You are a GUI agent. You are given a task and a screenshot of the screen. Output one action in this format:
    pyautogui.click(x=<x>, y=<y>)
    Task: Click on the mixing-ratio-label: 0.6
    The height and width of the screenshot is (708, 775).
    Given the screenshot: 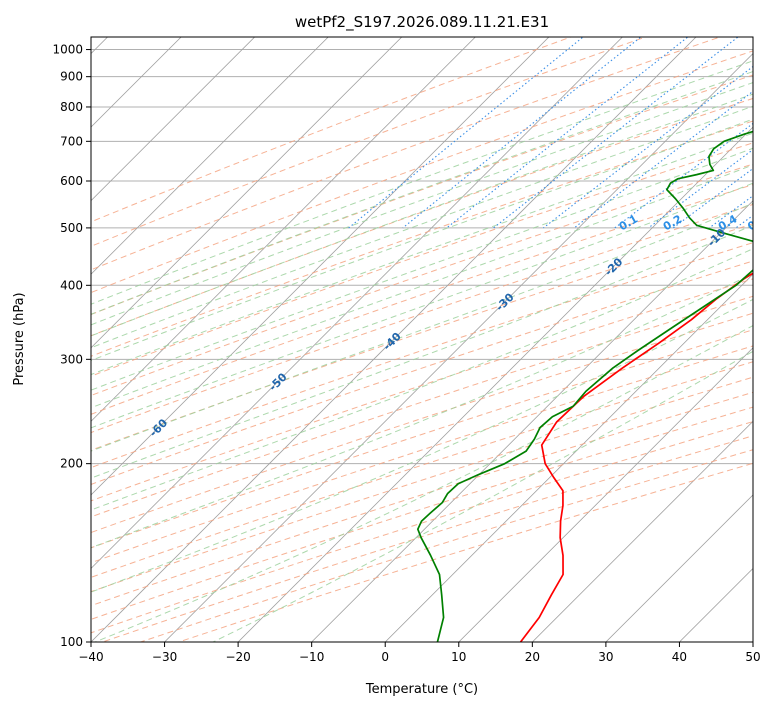 What is the action you would take?
    pyautogui.click(x=757, y=222)
    